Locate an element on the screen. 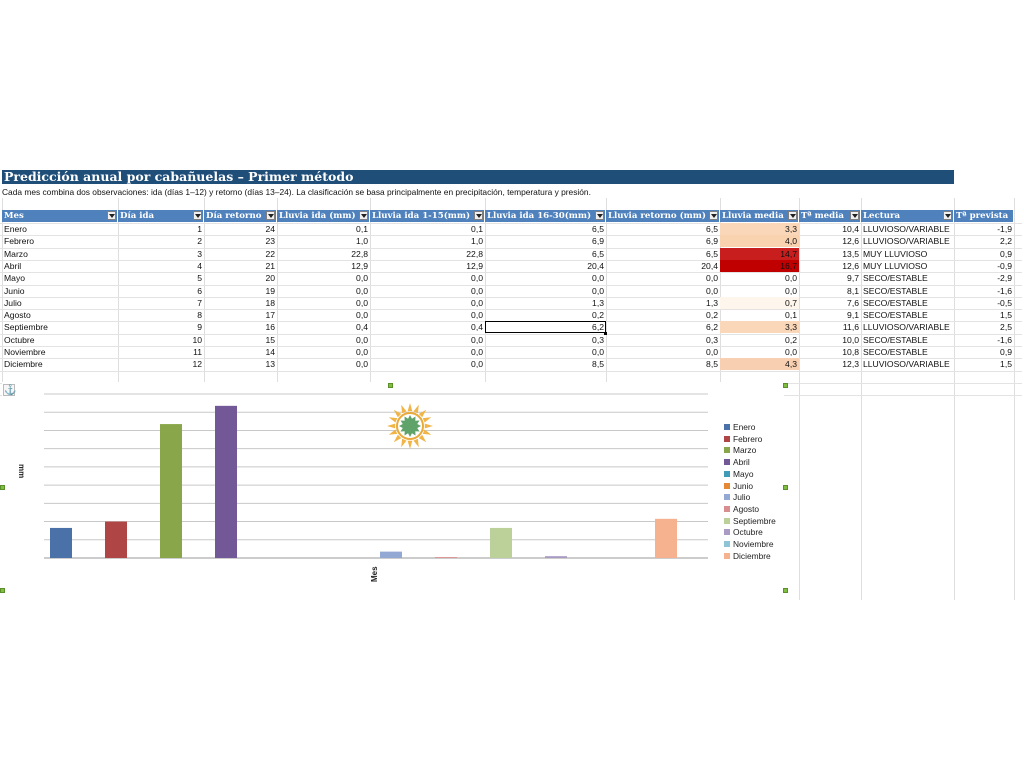 The height and width of the screenshot is (768, 1024). legend-item: Agosto is located at coordinates (741, 509).